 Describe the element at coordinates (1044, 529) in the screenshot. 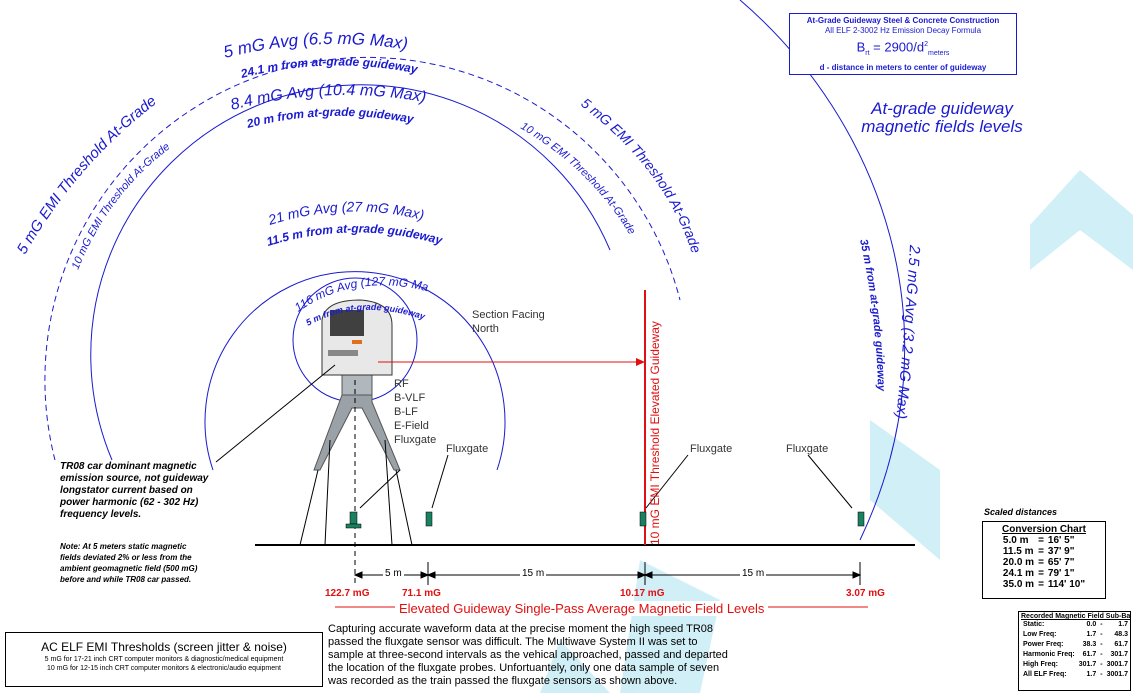

I see `conversion-chart-title: Conversion Chart` at that location.